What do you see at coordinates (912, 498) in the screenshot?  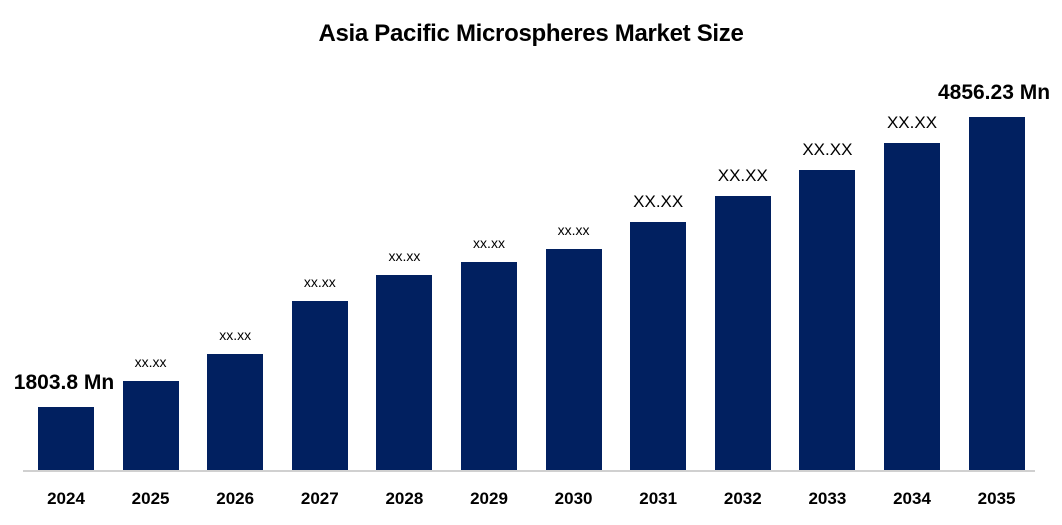 I see `x-tick-label-2034: 2034` at bounding box center [912, 498].